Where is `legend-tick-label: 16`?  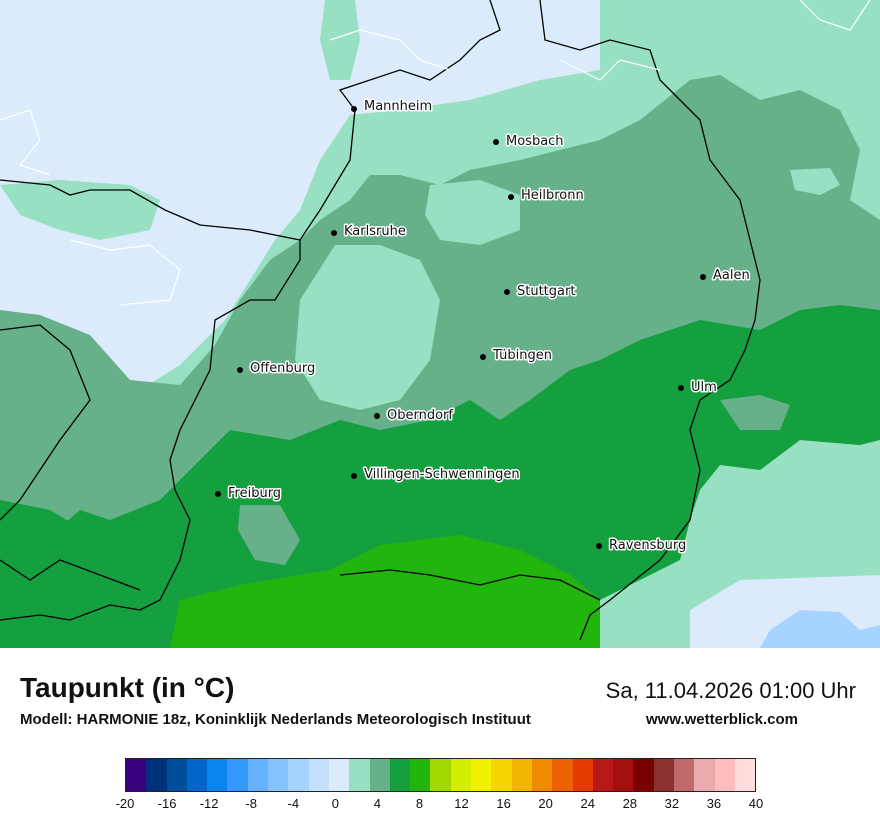 legend-tick-label: 16 is located at coordinates (503, 803).